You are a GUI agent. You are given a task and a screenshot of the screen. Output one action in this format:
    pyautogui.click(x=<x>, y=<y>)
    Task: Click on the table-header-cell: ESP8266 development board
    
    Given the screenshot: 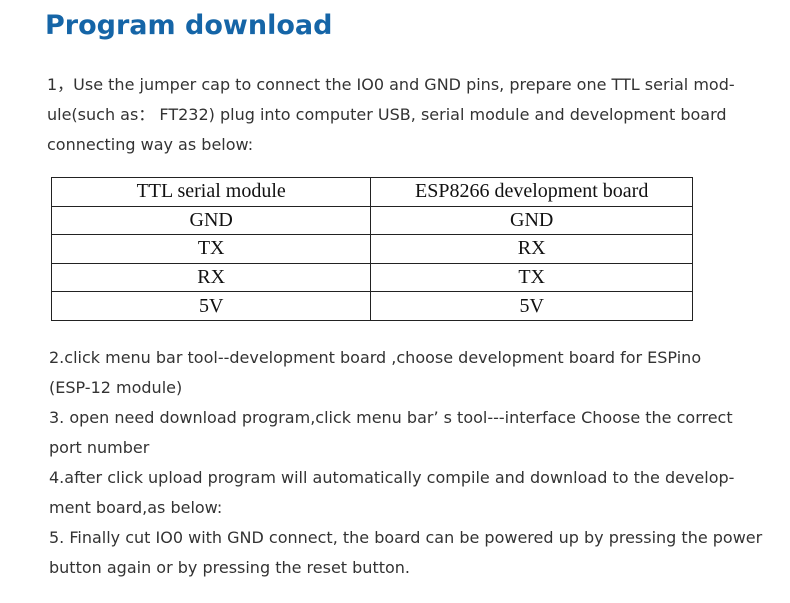 What is the action you would take?
    pyautogui.click(x=531, y=192)
    